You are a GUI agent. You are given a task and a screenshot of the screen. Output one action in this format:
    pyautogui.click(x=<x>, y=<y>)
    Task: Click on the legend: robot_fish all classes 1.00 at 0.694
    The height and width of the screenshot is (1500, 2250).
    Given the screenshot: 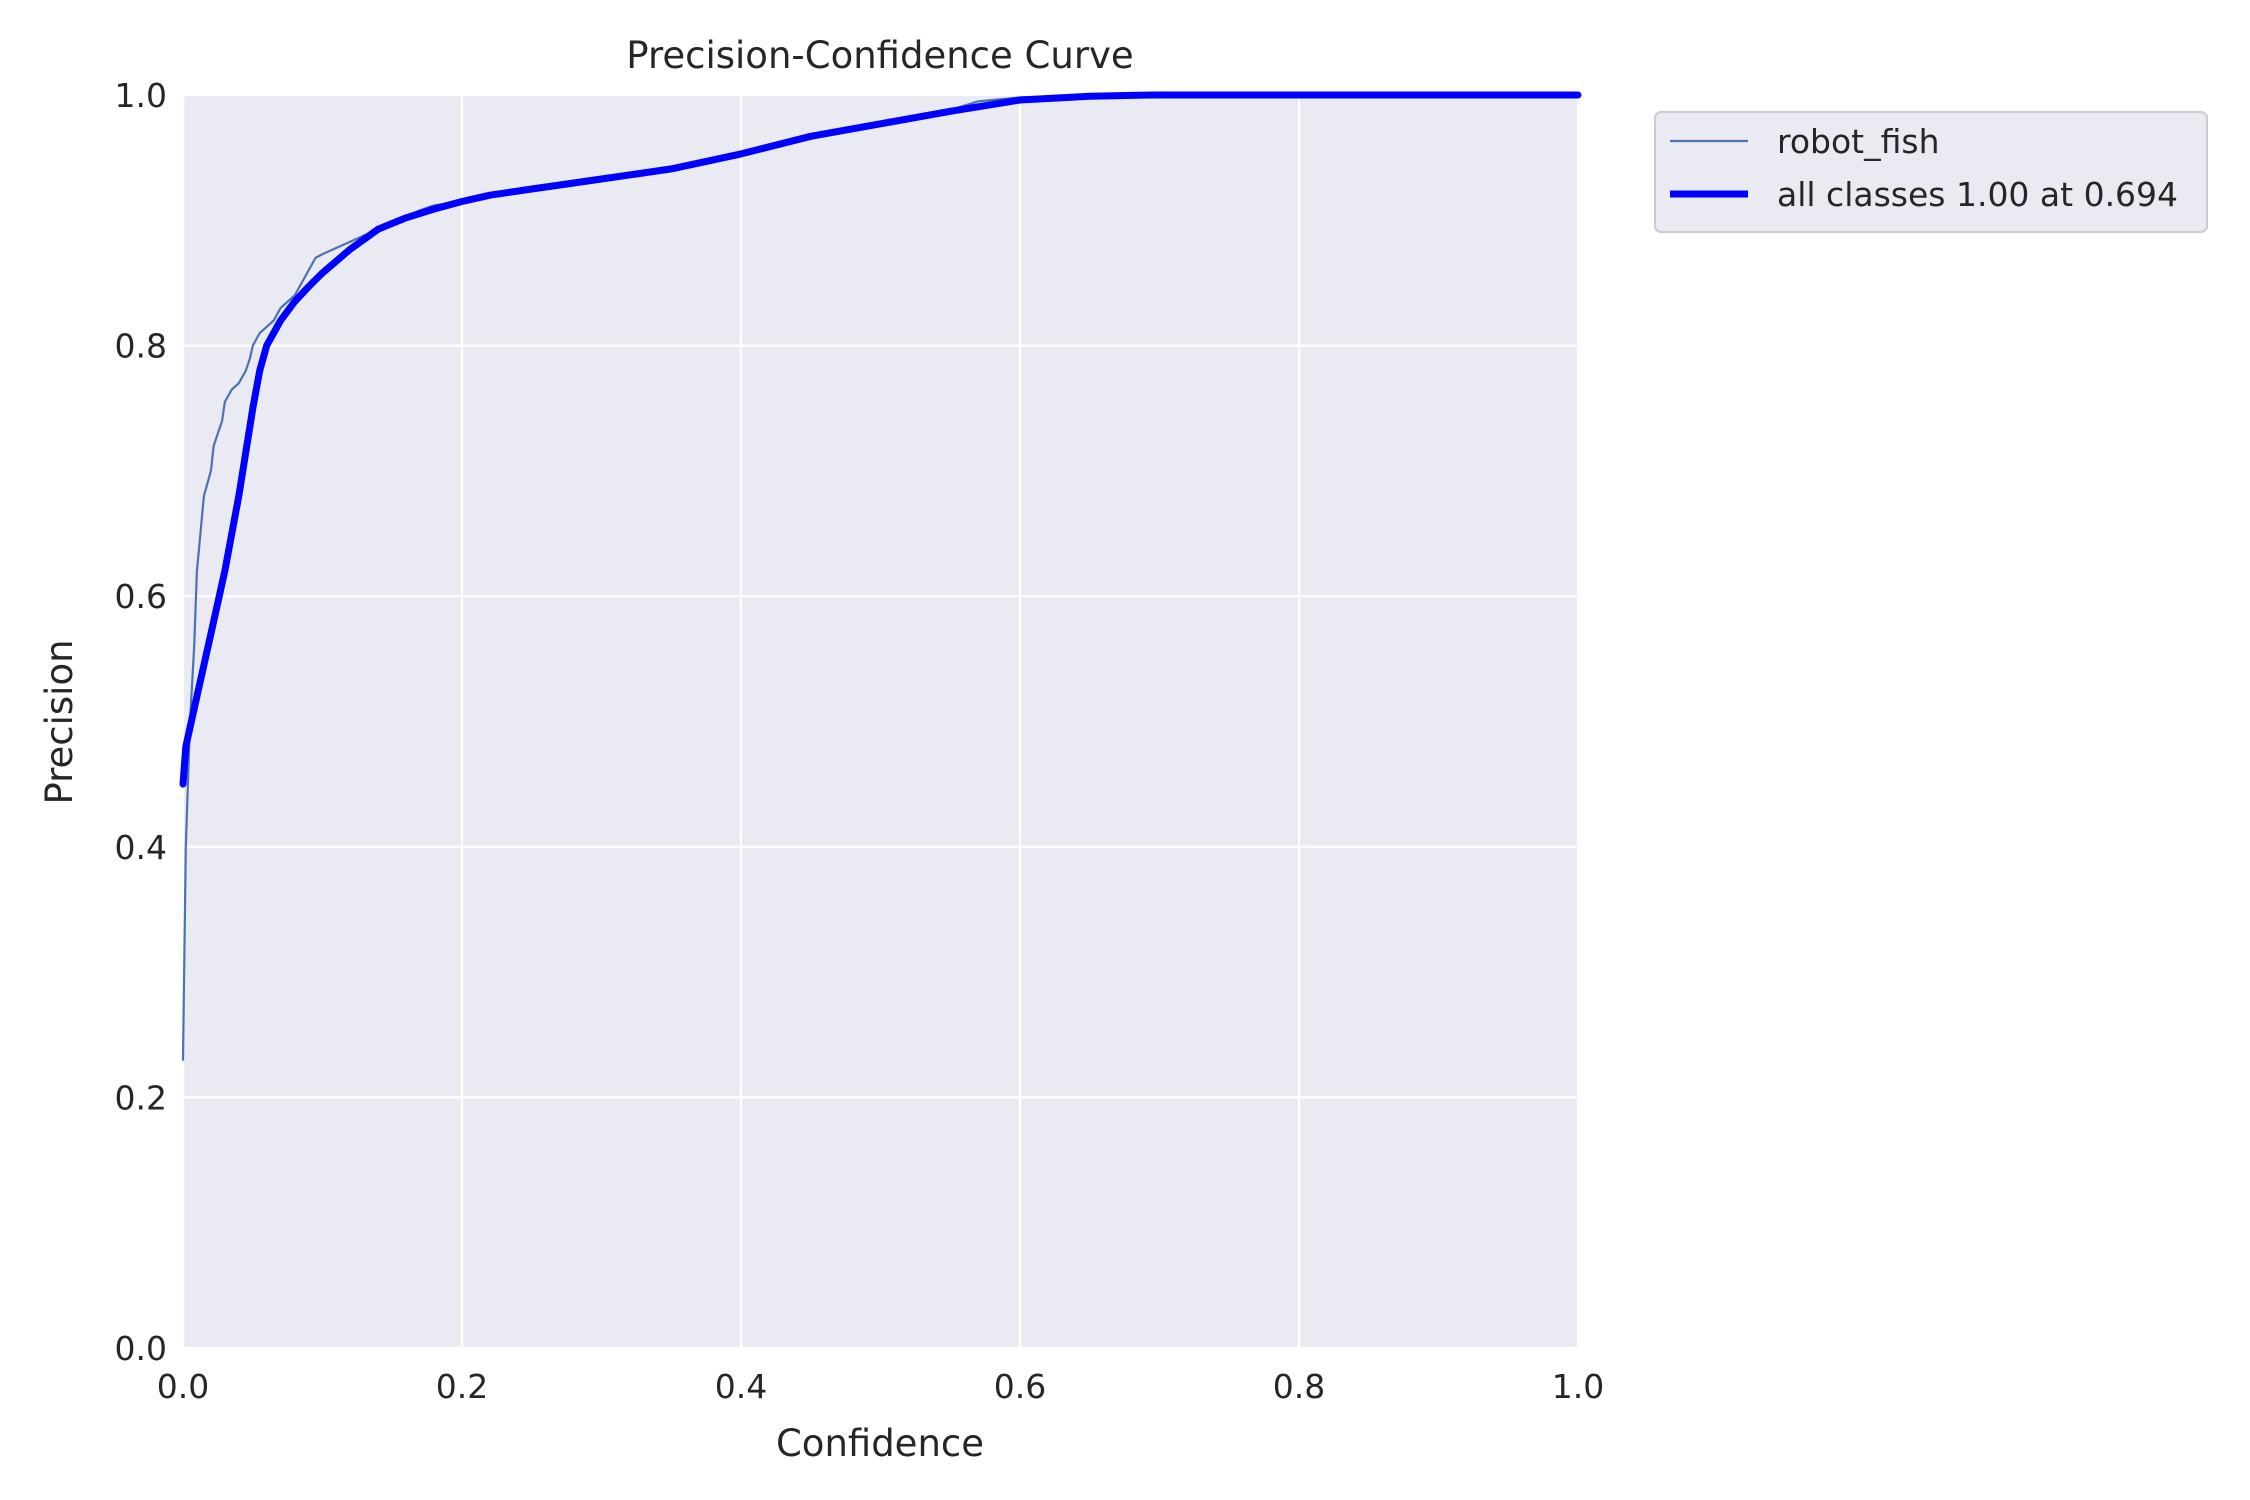 What is the action you would take?
    pyautogui.click(x=1931, y=172)
    